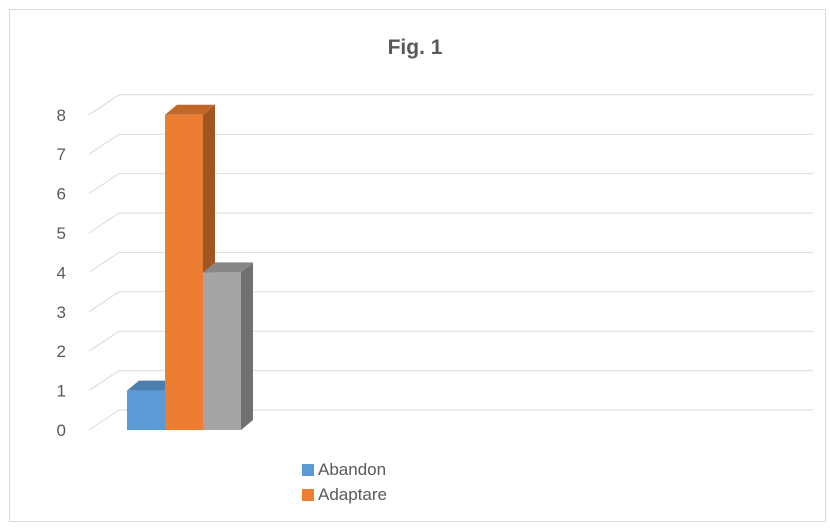  What do you see at coordinates (352, 494) in the screenshot?
I see `legend-label-adaptare: Adaptare` at bounding box center [352, 494].